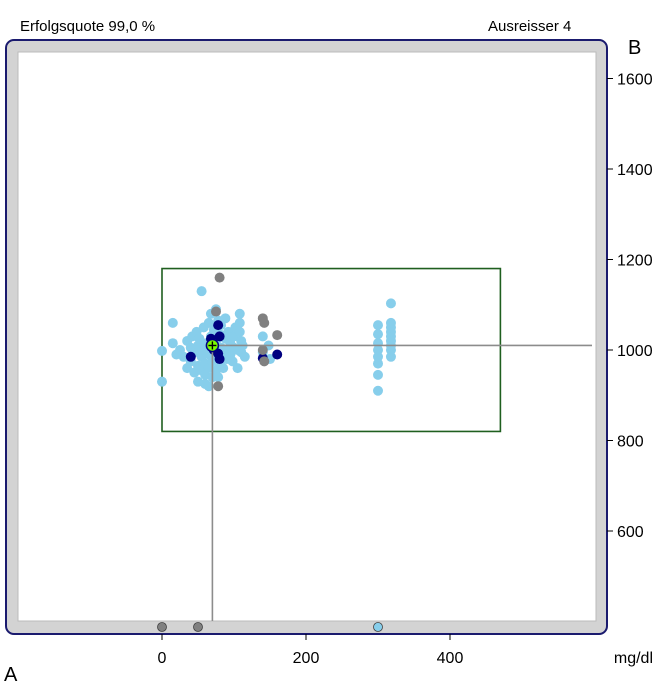 The height and width of the screenshot is (687, 668). I want to click on y-tick-label: 1600, so click(635, 80).